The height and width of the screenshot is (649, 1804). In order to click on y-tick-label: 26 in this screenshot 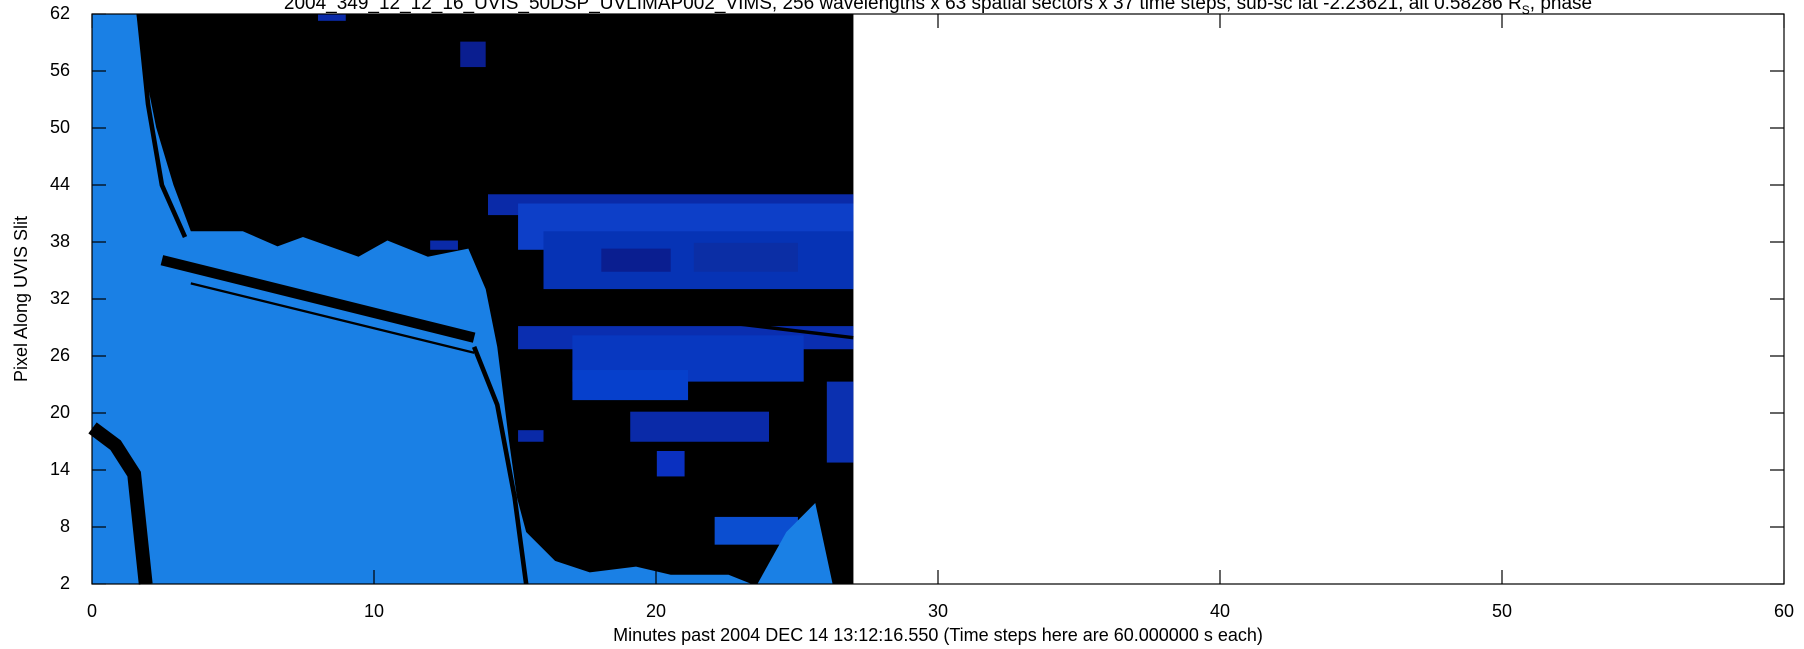, I will do `click(60, 355)`.